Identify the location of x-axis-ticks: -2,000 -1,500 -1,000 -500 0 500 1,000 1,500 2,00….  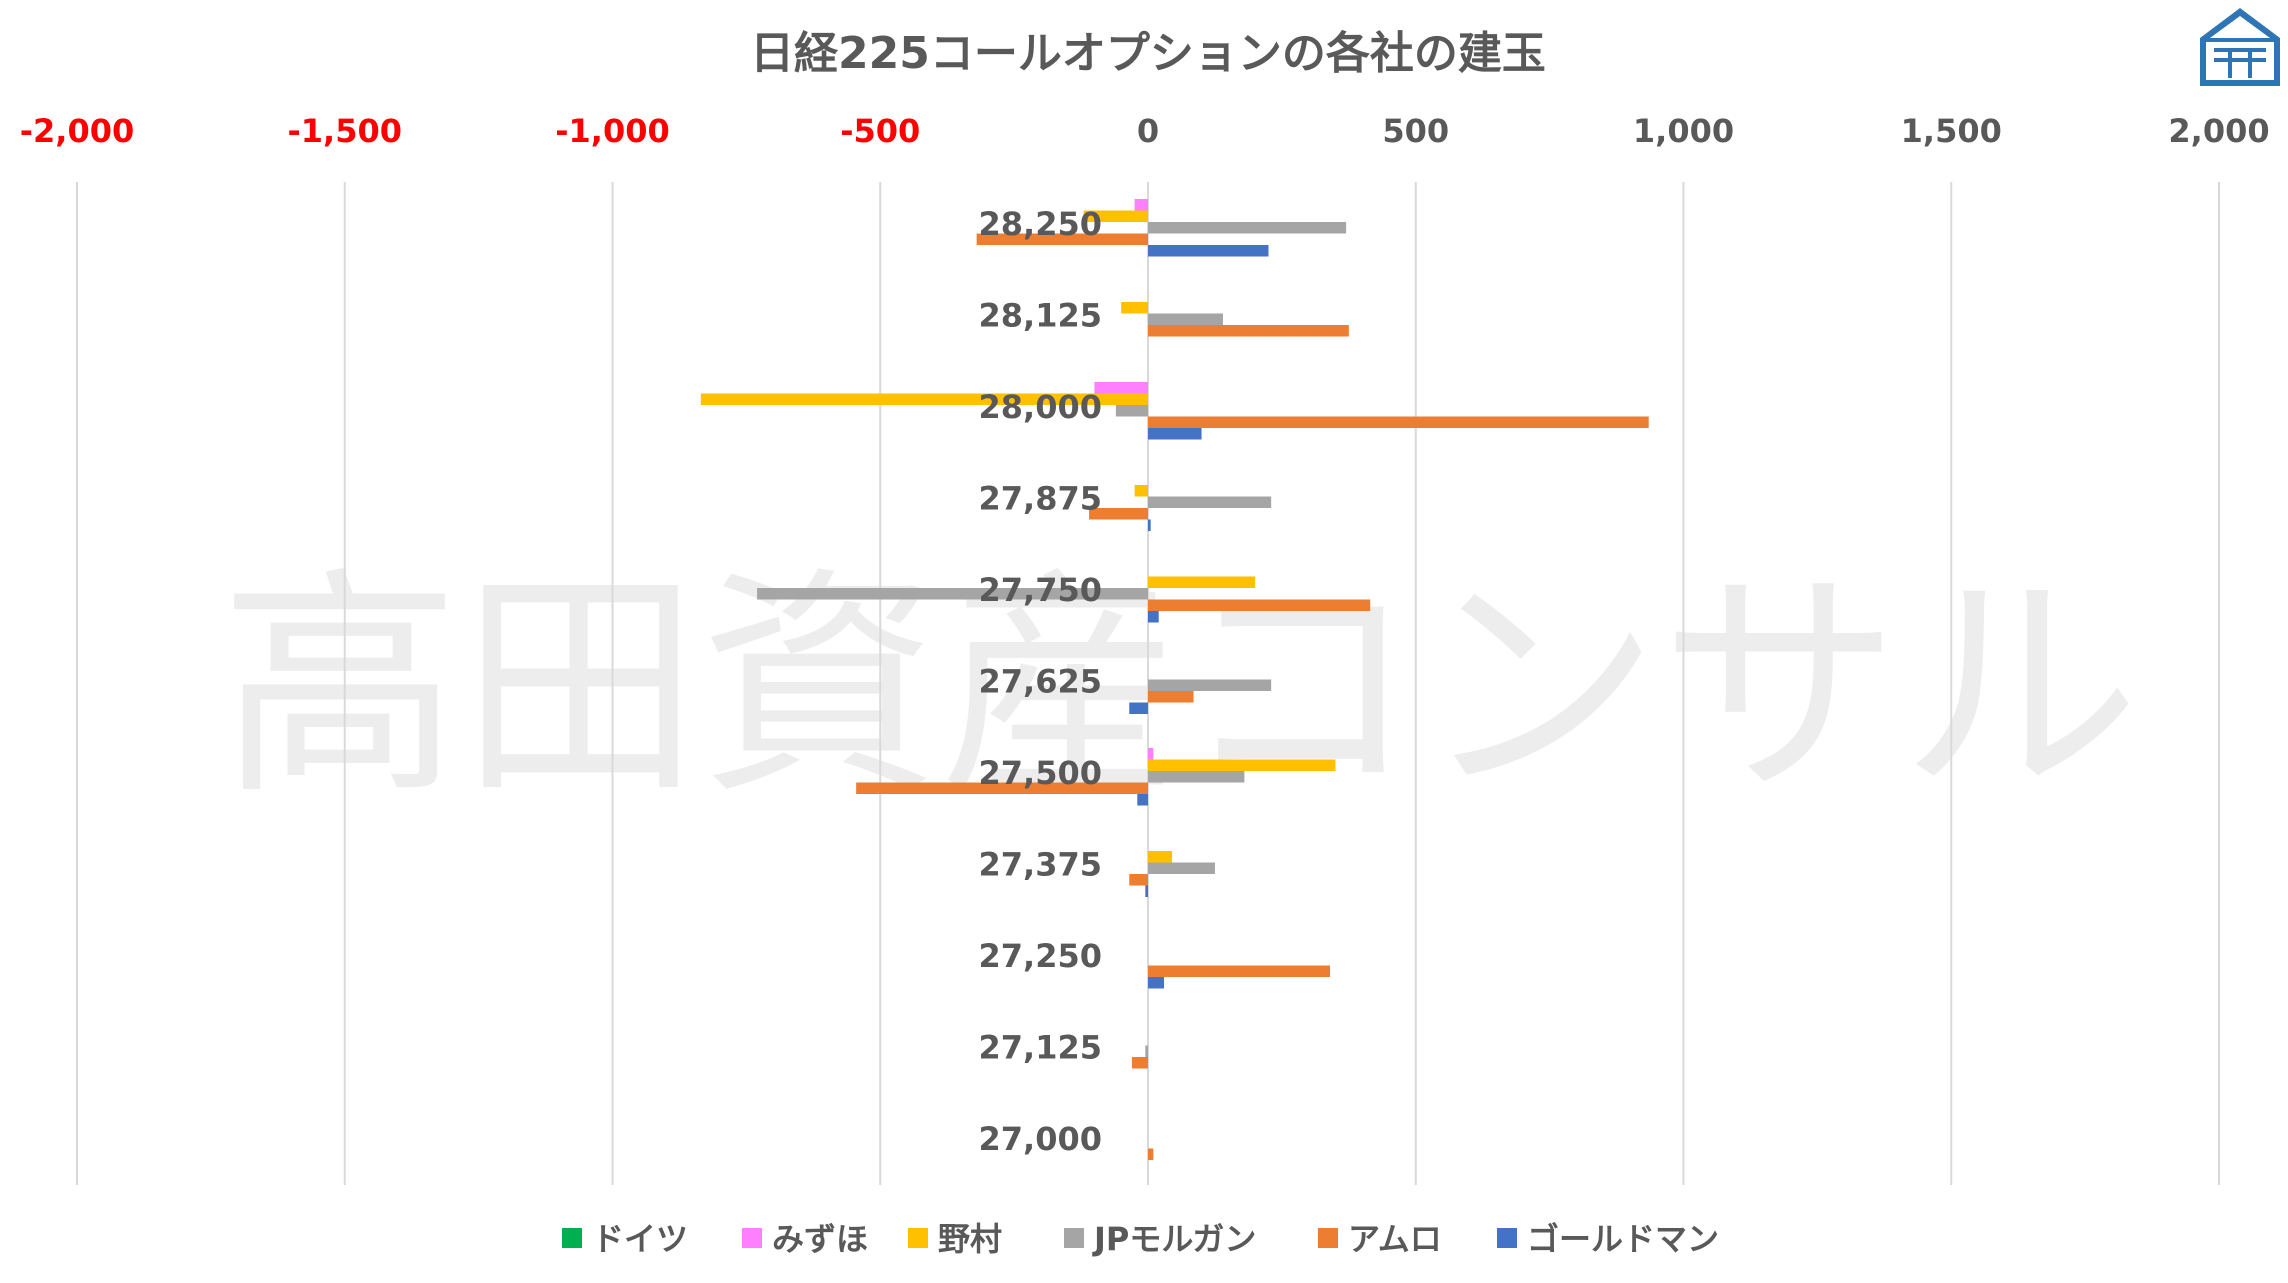
(1145, 131).